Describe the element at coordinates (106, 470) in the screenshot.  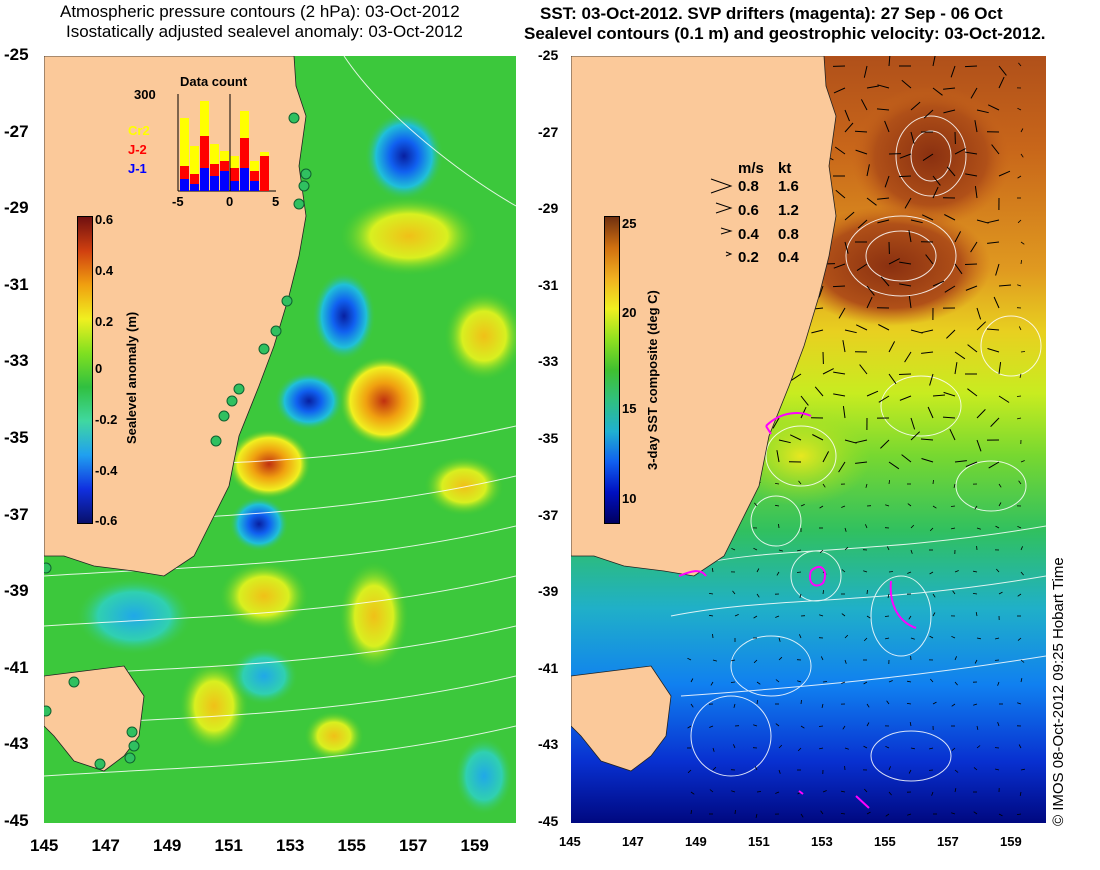
I see `sla-cbar-tick-5: -0.4` at that location.